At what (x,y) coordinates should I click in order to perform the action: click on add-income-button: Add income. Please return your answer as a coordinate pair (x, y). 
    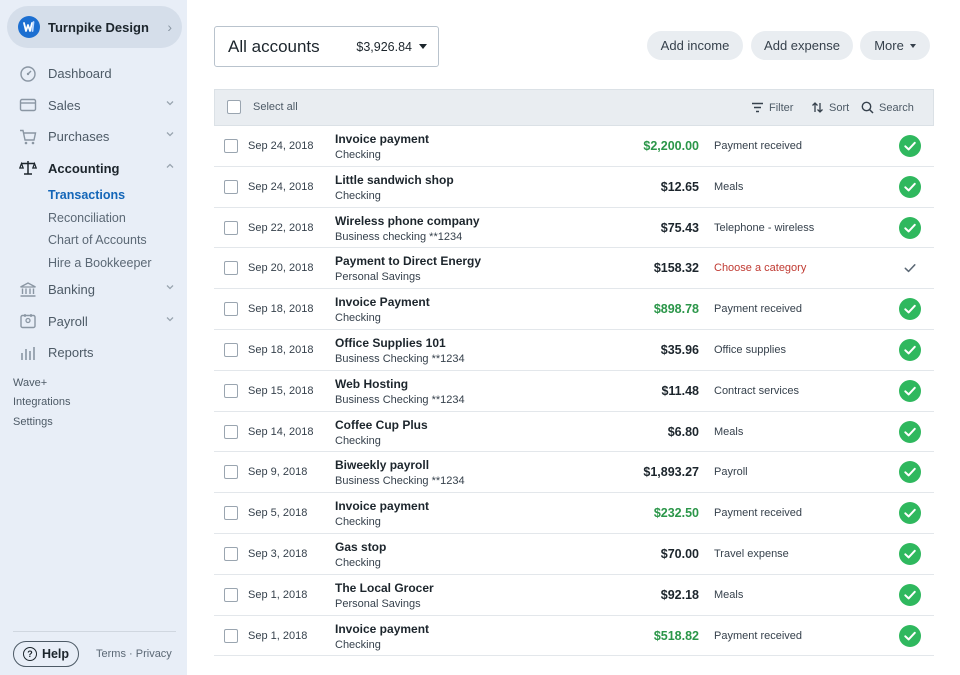
    Looking at the image, I should click on (695, 45).